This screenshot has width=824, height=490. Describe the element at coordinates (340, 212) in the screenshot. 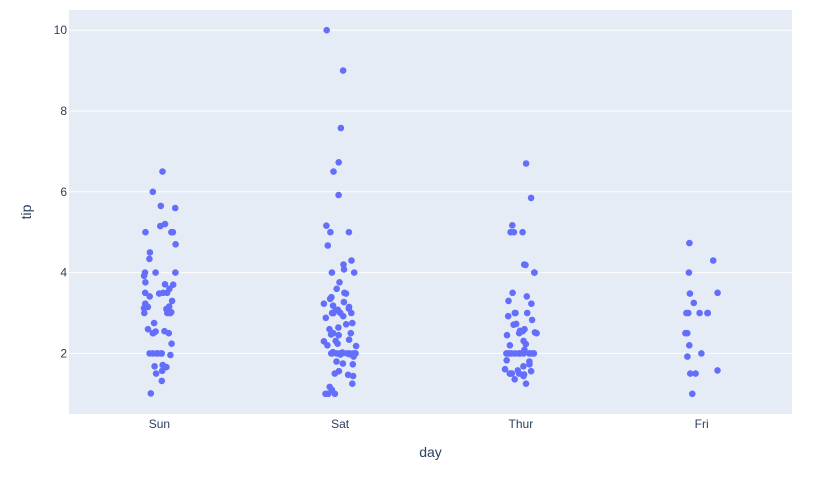

I see `series-sat` at that location.